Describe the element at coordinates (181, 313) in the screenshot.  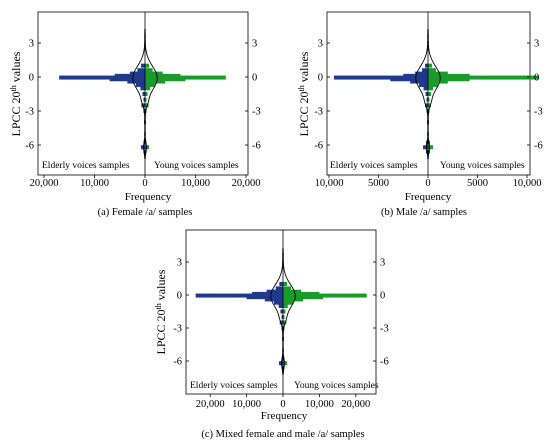
I see `panel-c-y-ticks-left: 3 0 -3 -6` at that location.